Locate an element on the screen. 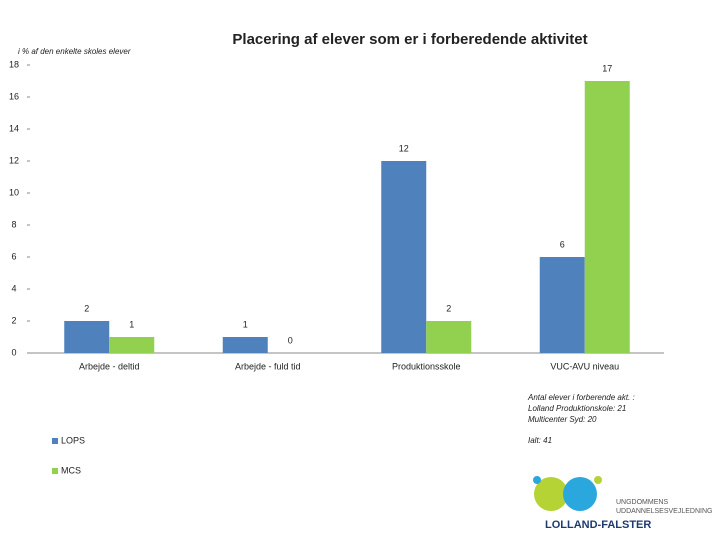 Image resolution: width=720 pixels, height=540 pixels. annotation: Multicenter Syd: 20 is located at coordinates (562, 419).